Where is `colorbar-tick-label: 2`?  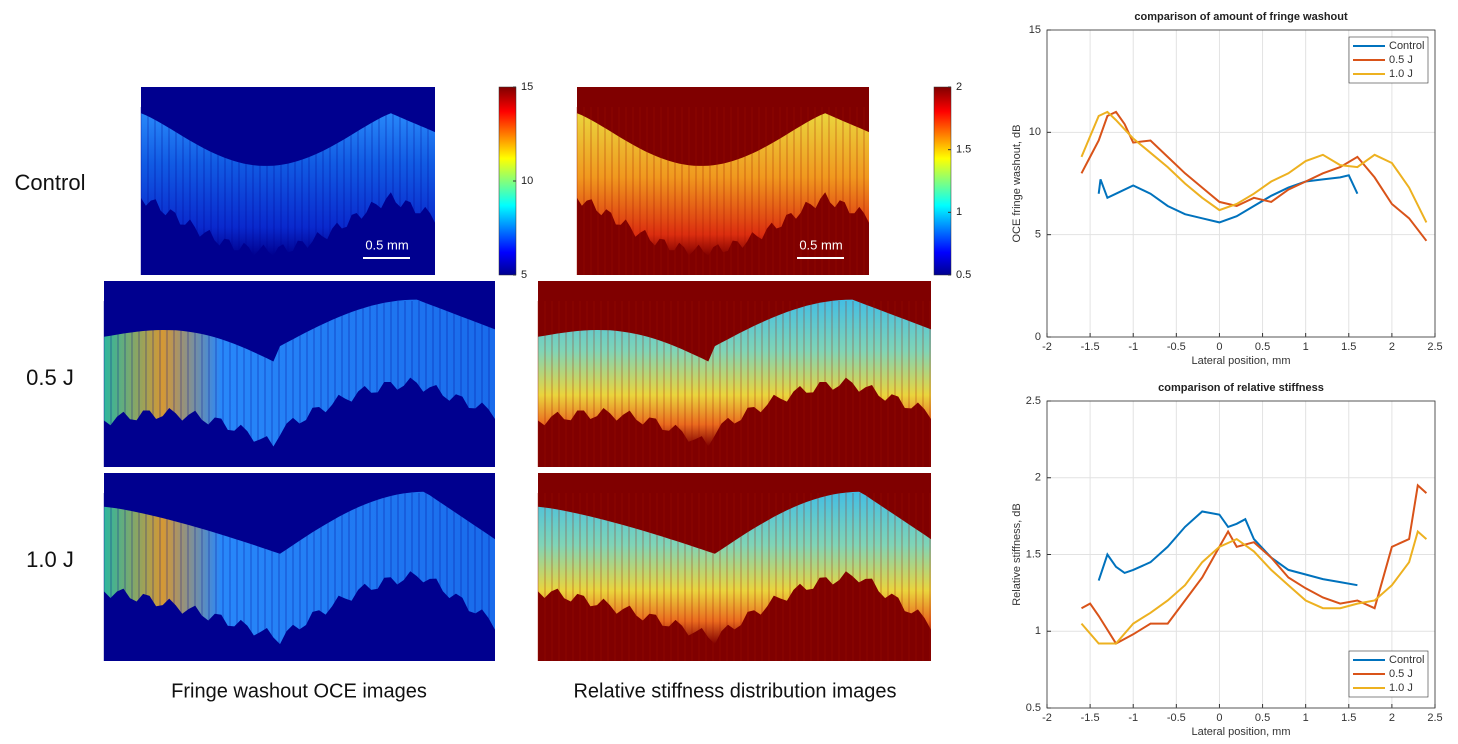
colorbar-tick-label: 2 is located at coordinates (959, 87).